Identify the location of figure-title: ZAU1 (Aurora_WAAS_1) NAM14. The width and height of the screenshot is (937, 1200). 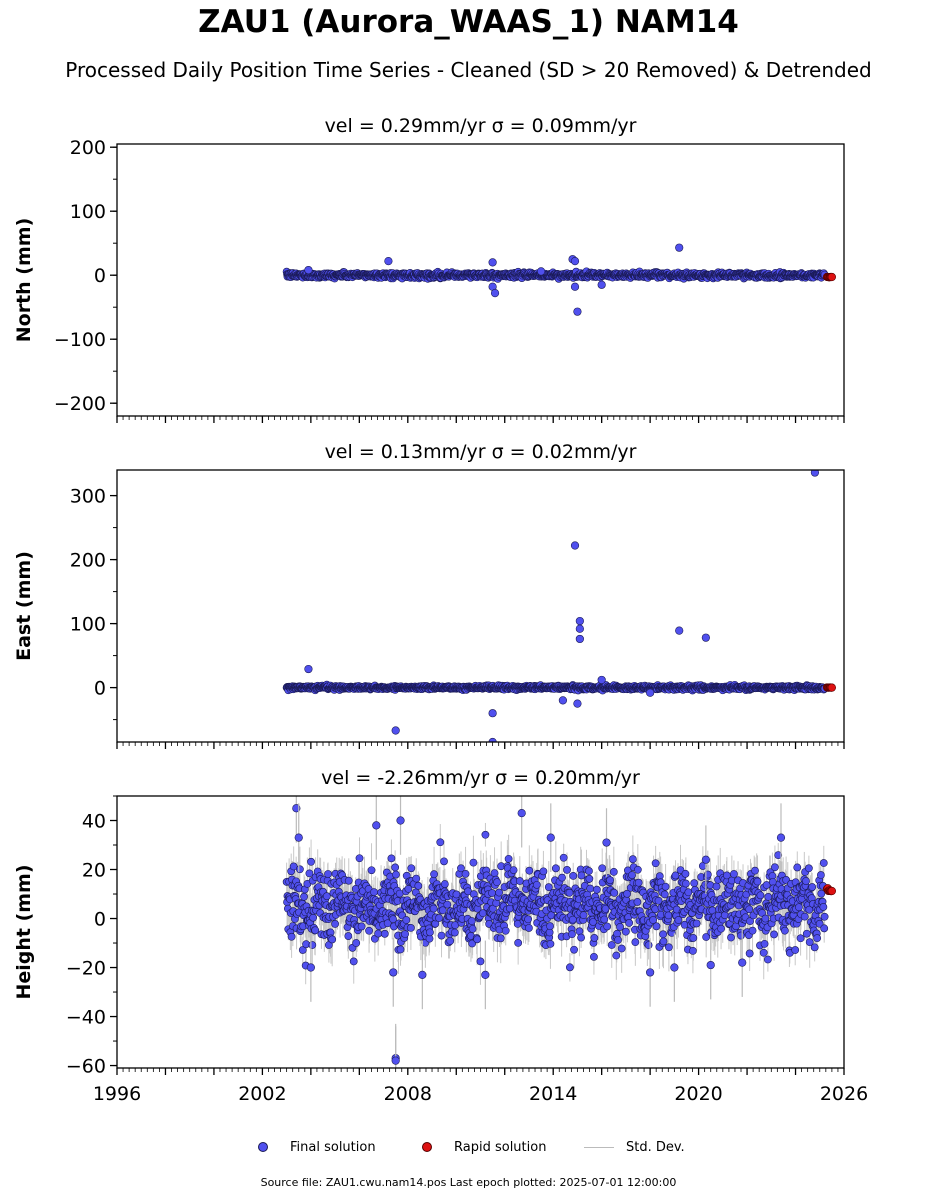
(468, 22).